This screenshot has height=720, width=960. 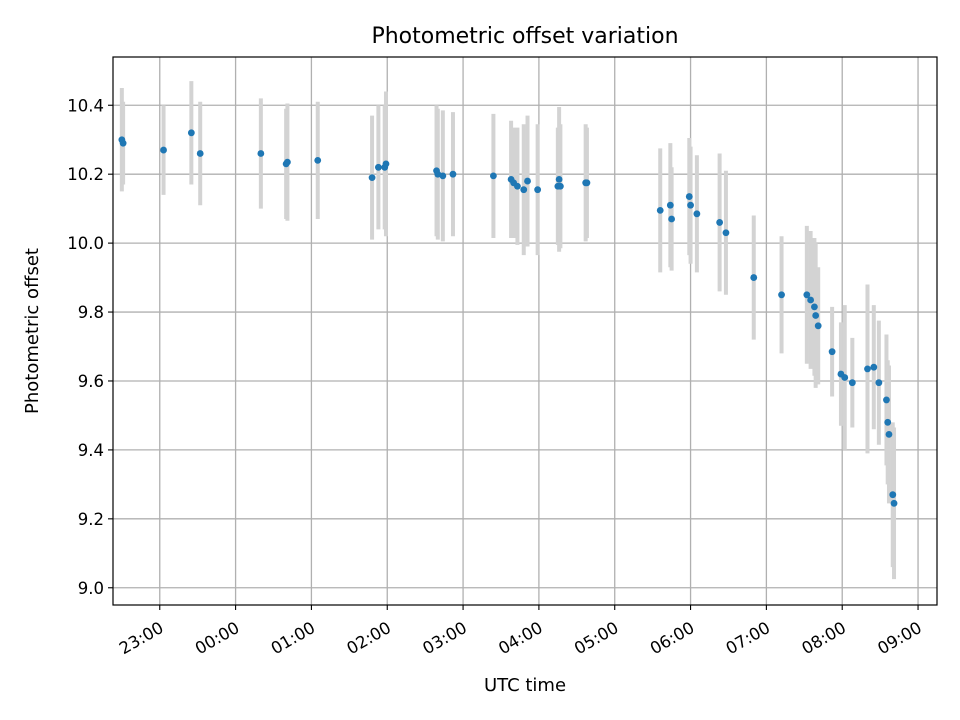 What do you see at coordinates (91, 519) in the screenshot?
I see `y-tick-label: 9.2` at bounding box center [91, 519].